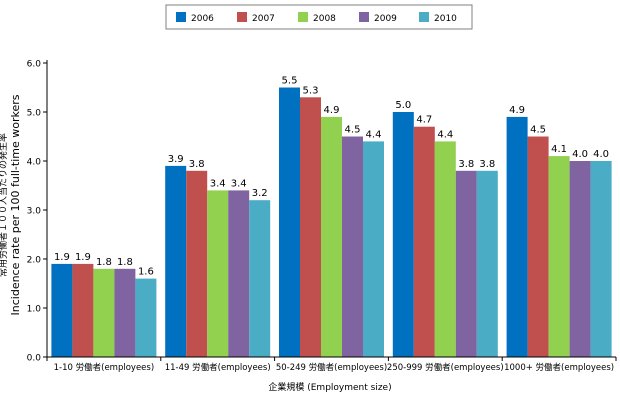 Image resolution: width=620 pixels, height=400 pixels. I want to click on legend-swatch-2009, so click(364, 17).